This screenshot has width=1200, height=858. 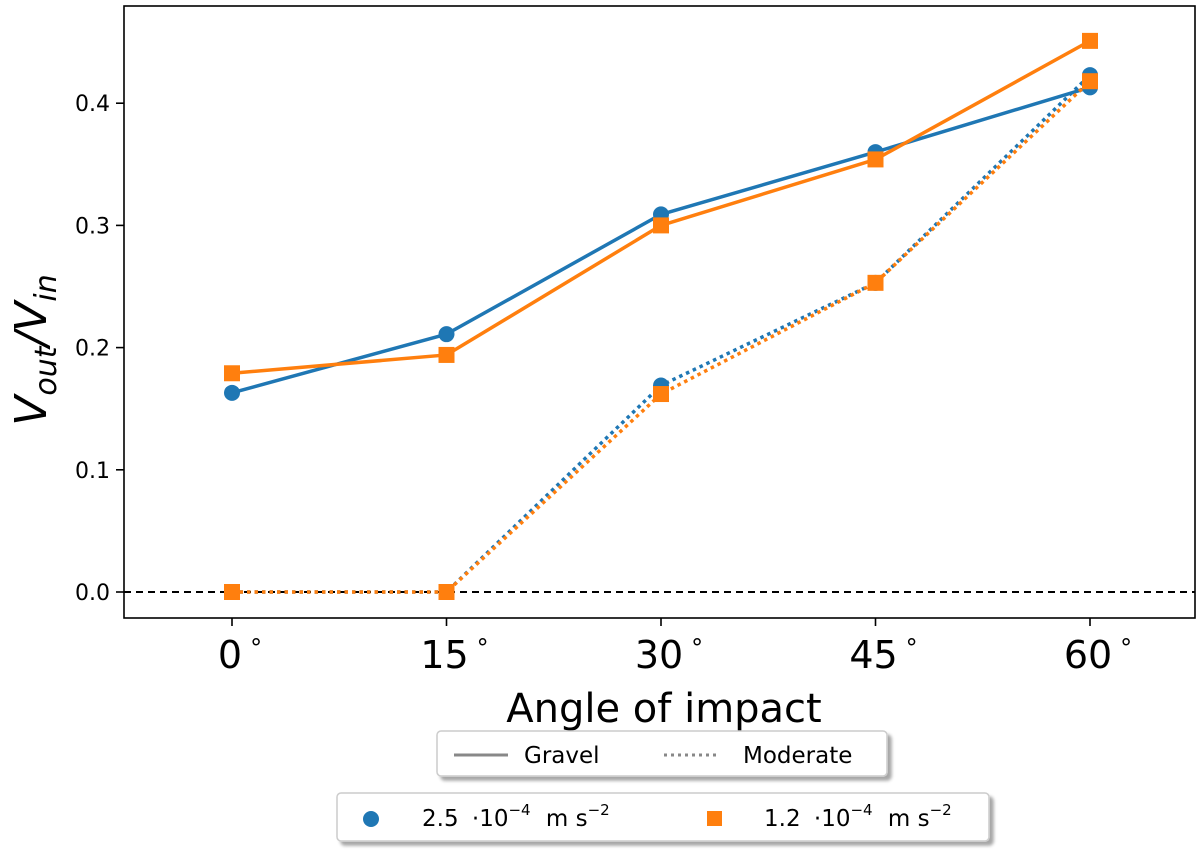 What do you see at coordinates (371, 819) in the screenshot?
I see `legend-circle-marker` at bounding box center [371, 819].